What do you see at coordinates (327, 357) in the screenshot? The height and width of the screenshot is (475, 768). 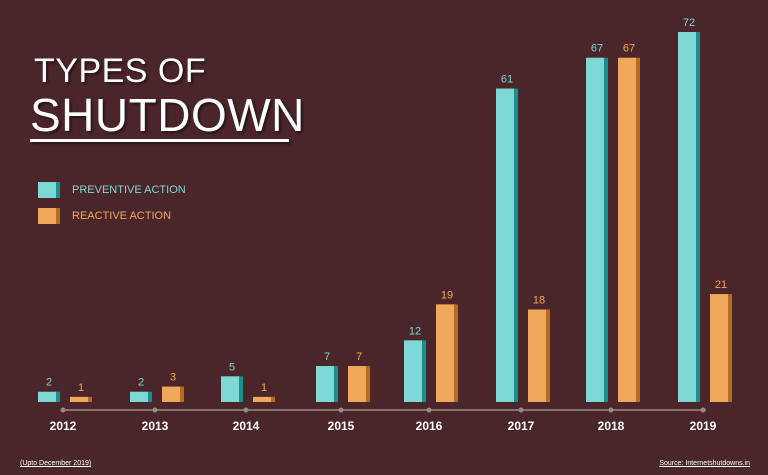 I see `data-label-preventive-2015: 7` at bounding box center [327, 357].